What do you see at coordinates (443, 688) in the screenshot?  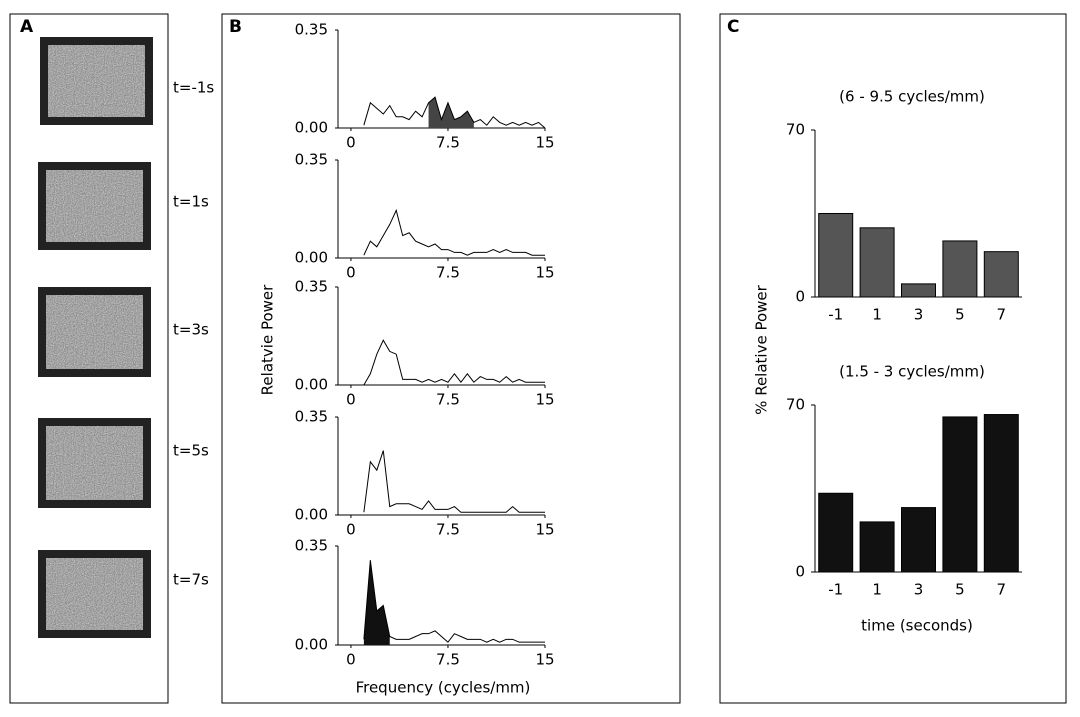 I see `x-axis-label: Frequency (cycles/mm)` at bounding box center [443, 688].